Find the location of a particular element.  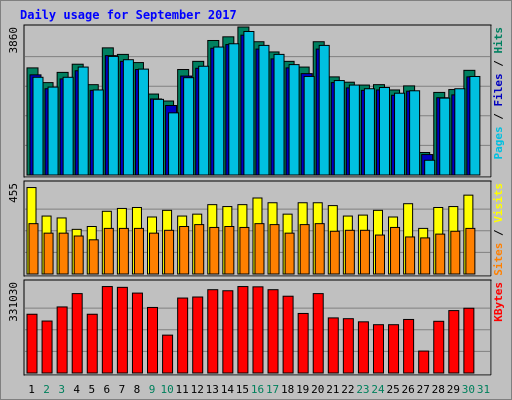

x-tick-label-day-24: 24 is located at coordinates (378, 389).